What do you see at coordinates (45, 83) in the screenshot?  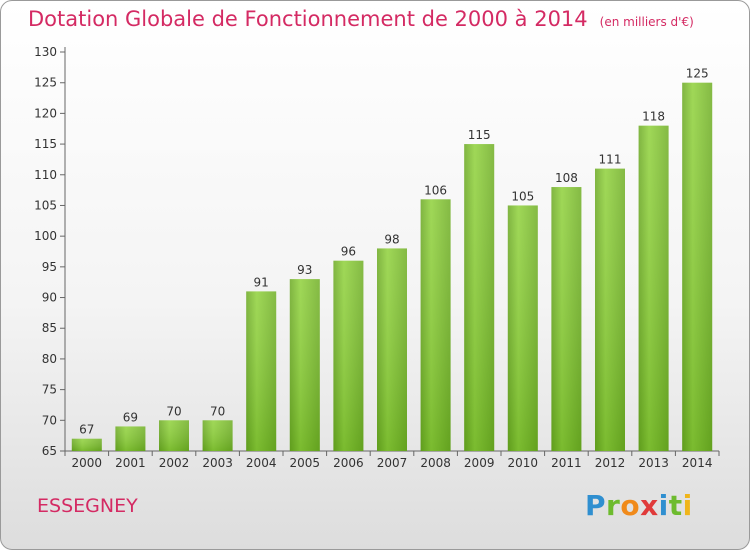 I see `y-tick-label: 125` at bounding box center [45, 83].